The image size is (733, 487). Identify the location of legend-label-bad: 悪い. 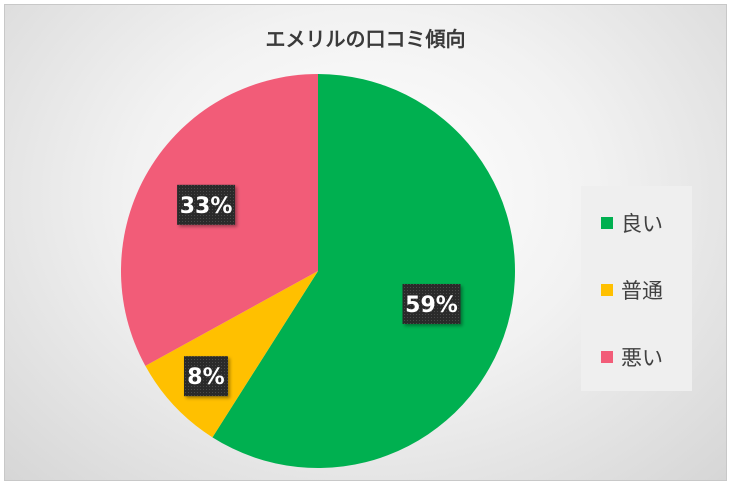
(642, 358).